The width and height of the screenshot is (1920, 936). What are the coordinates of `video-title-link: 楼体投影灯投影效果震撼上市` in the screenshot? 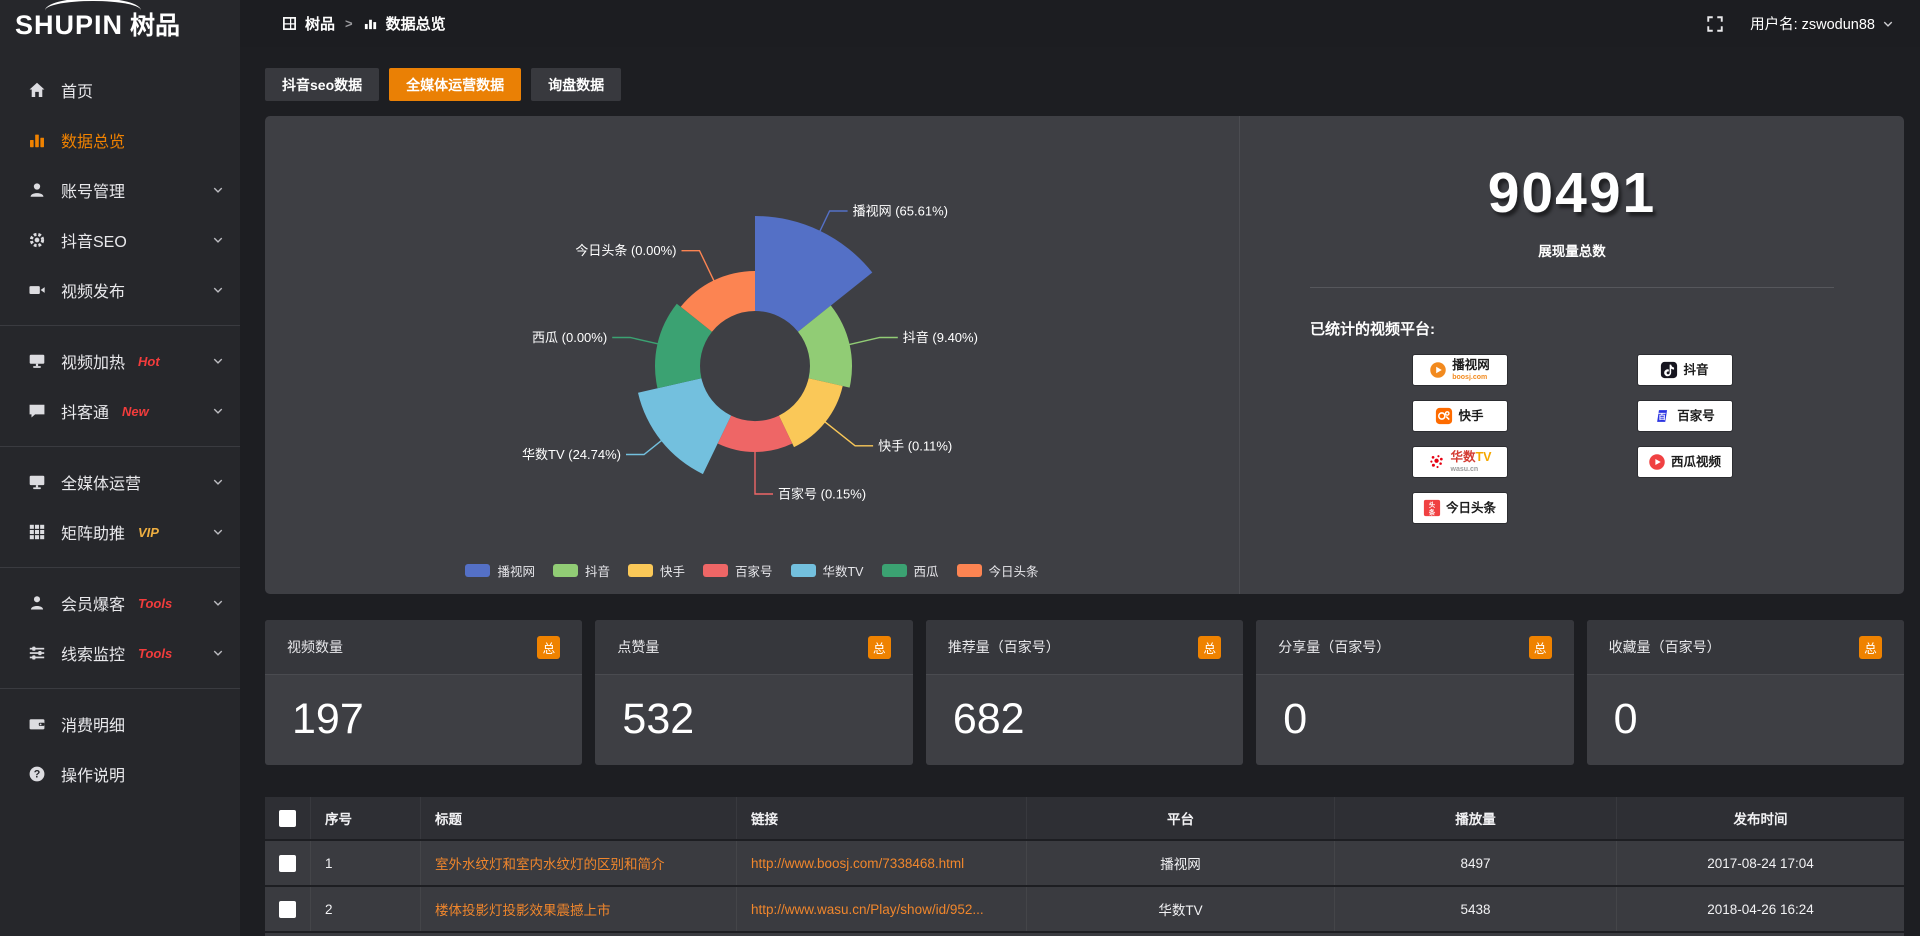 It's located at (523, 910).